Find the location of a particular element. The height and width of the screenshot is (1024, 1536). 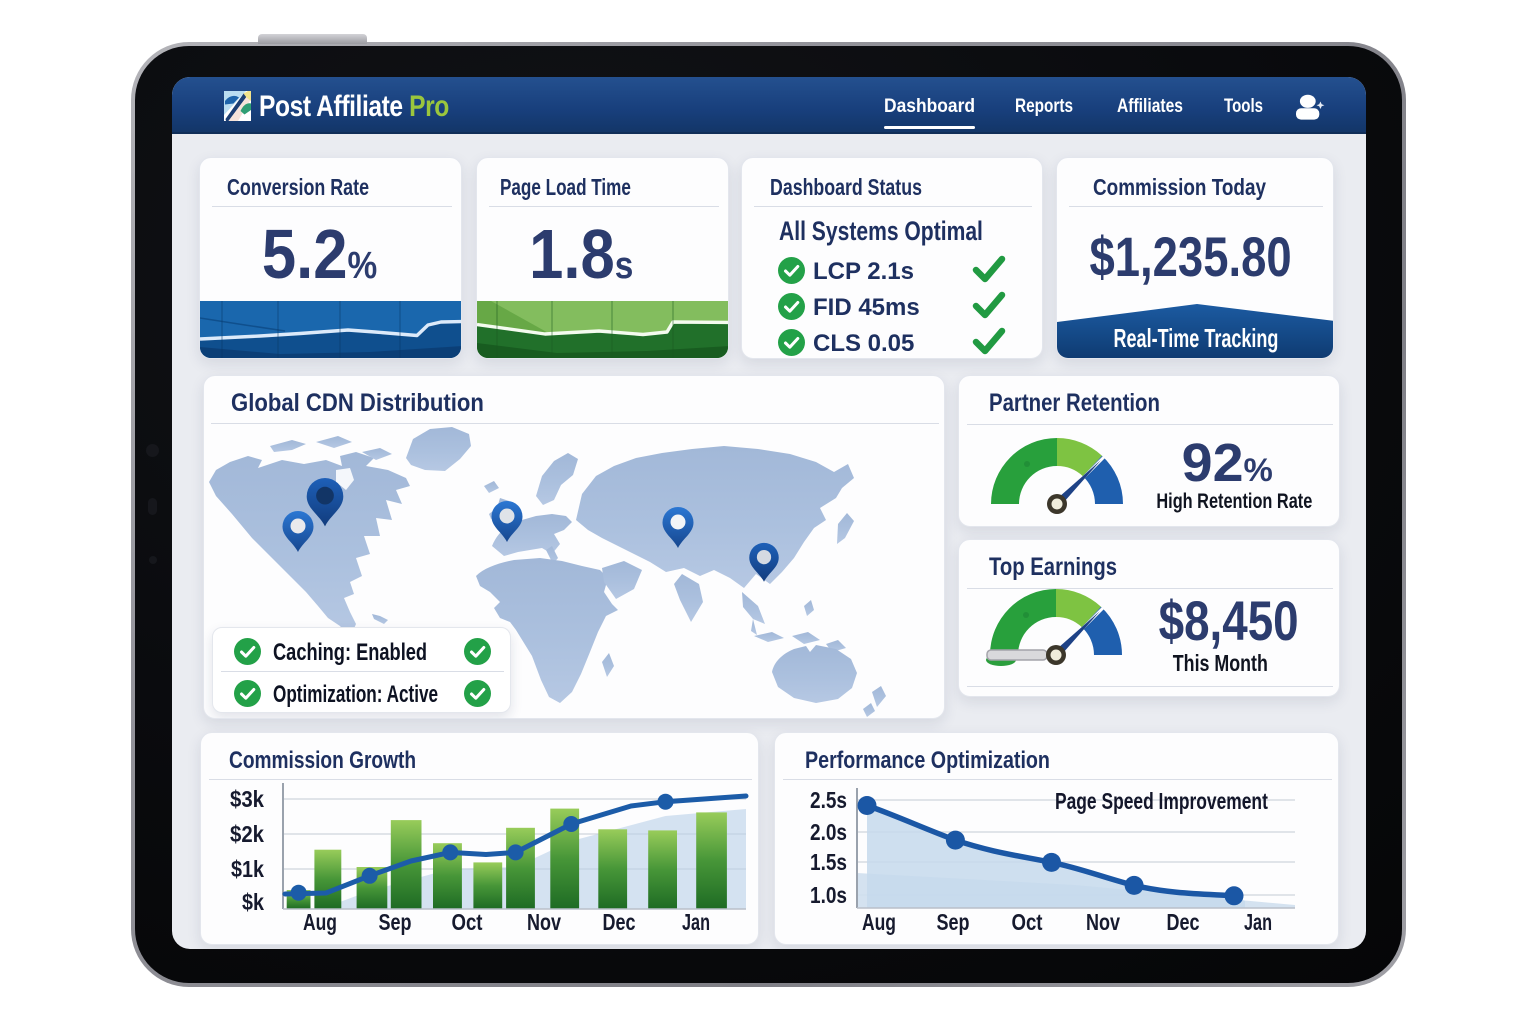

svg-text: 1.5s is located at coordinates (828, 862).